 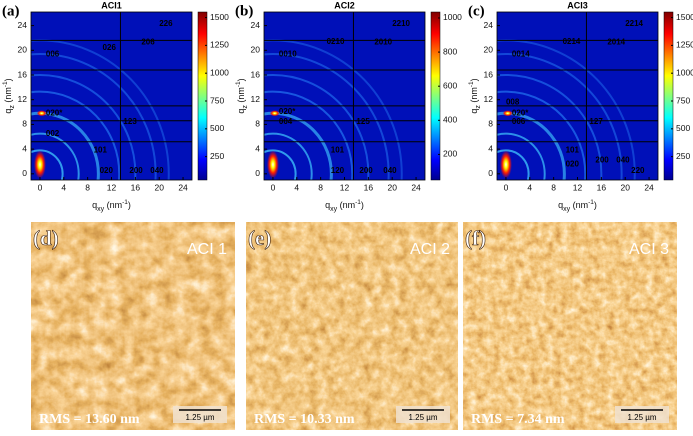 I want to click on colorbar-tick-label: 1250, so click(x=684, y=45).